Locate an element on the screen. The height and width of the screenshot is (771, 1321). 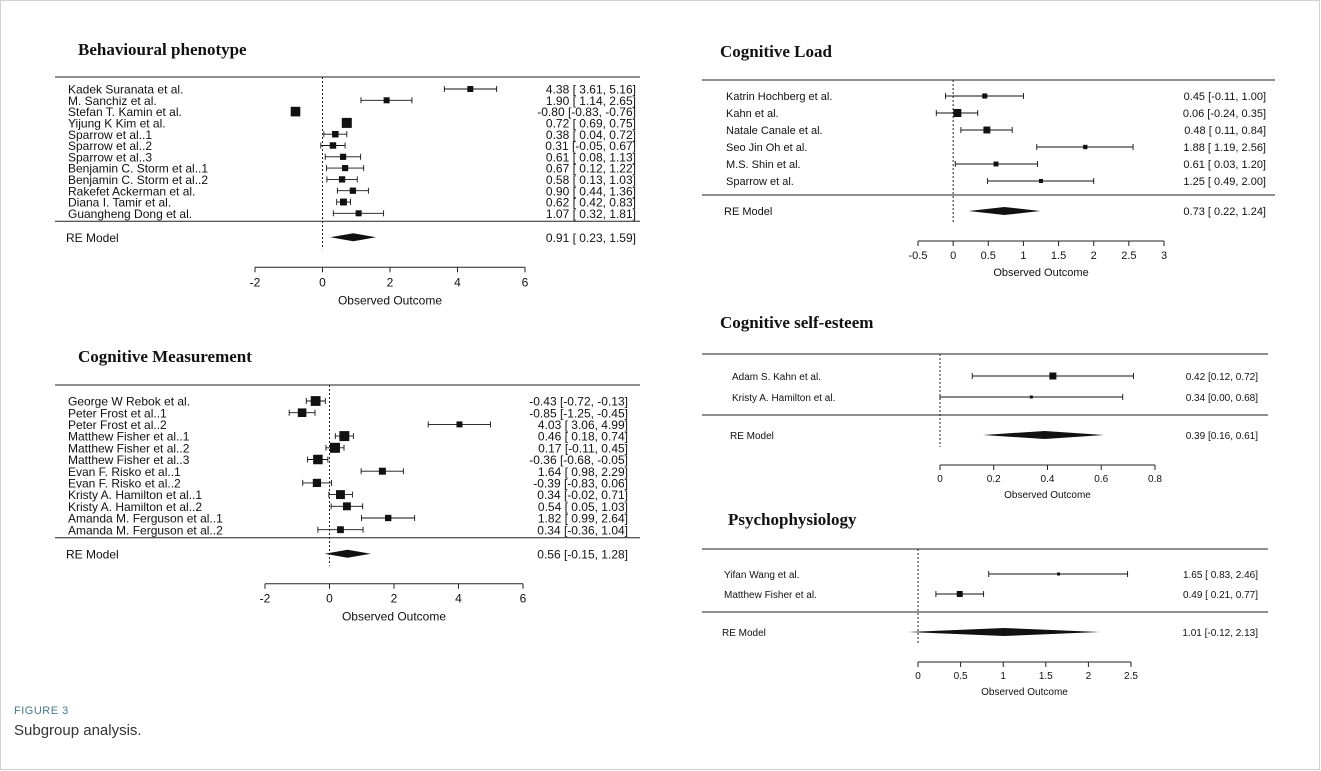
study-name: George W Rebok et al. is located at coordinates (129, 402).